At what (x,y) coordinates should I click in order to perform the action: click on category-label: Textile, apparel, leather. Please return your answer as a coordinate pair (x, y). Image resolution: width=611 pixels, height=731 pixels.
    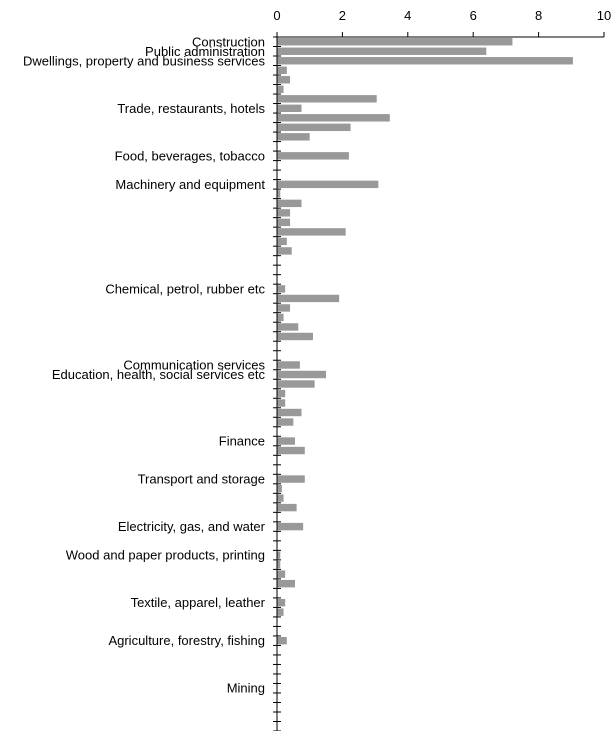
    Looking at the image, I should click on (198, 602).